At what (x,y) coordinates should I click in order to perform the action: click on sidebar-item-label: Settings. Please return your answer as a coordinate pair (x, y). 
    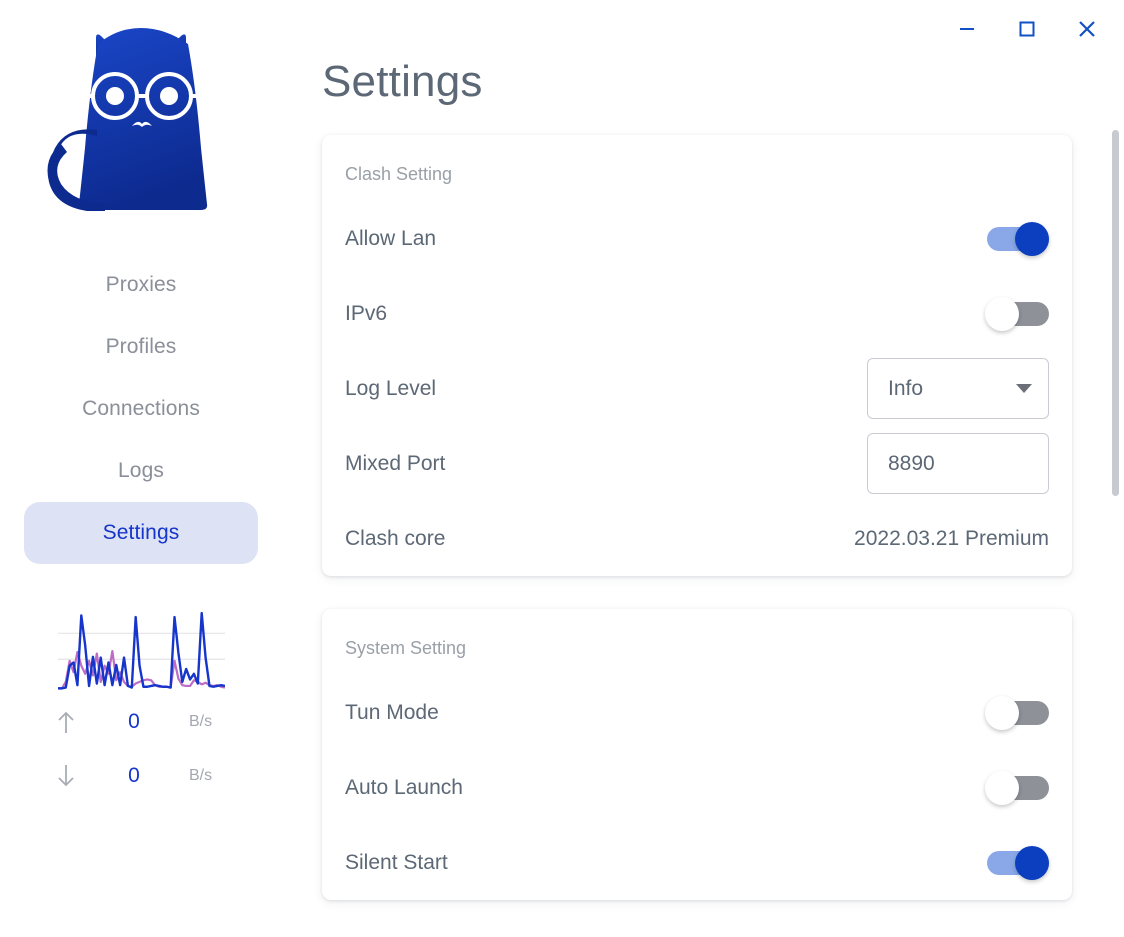
    Looking at the image, I should click on (141, 532).